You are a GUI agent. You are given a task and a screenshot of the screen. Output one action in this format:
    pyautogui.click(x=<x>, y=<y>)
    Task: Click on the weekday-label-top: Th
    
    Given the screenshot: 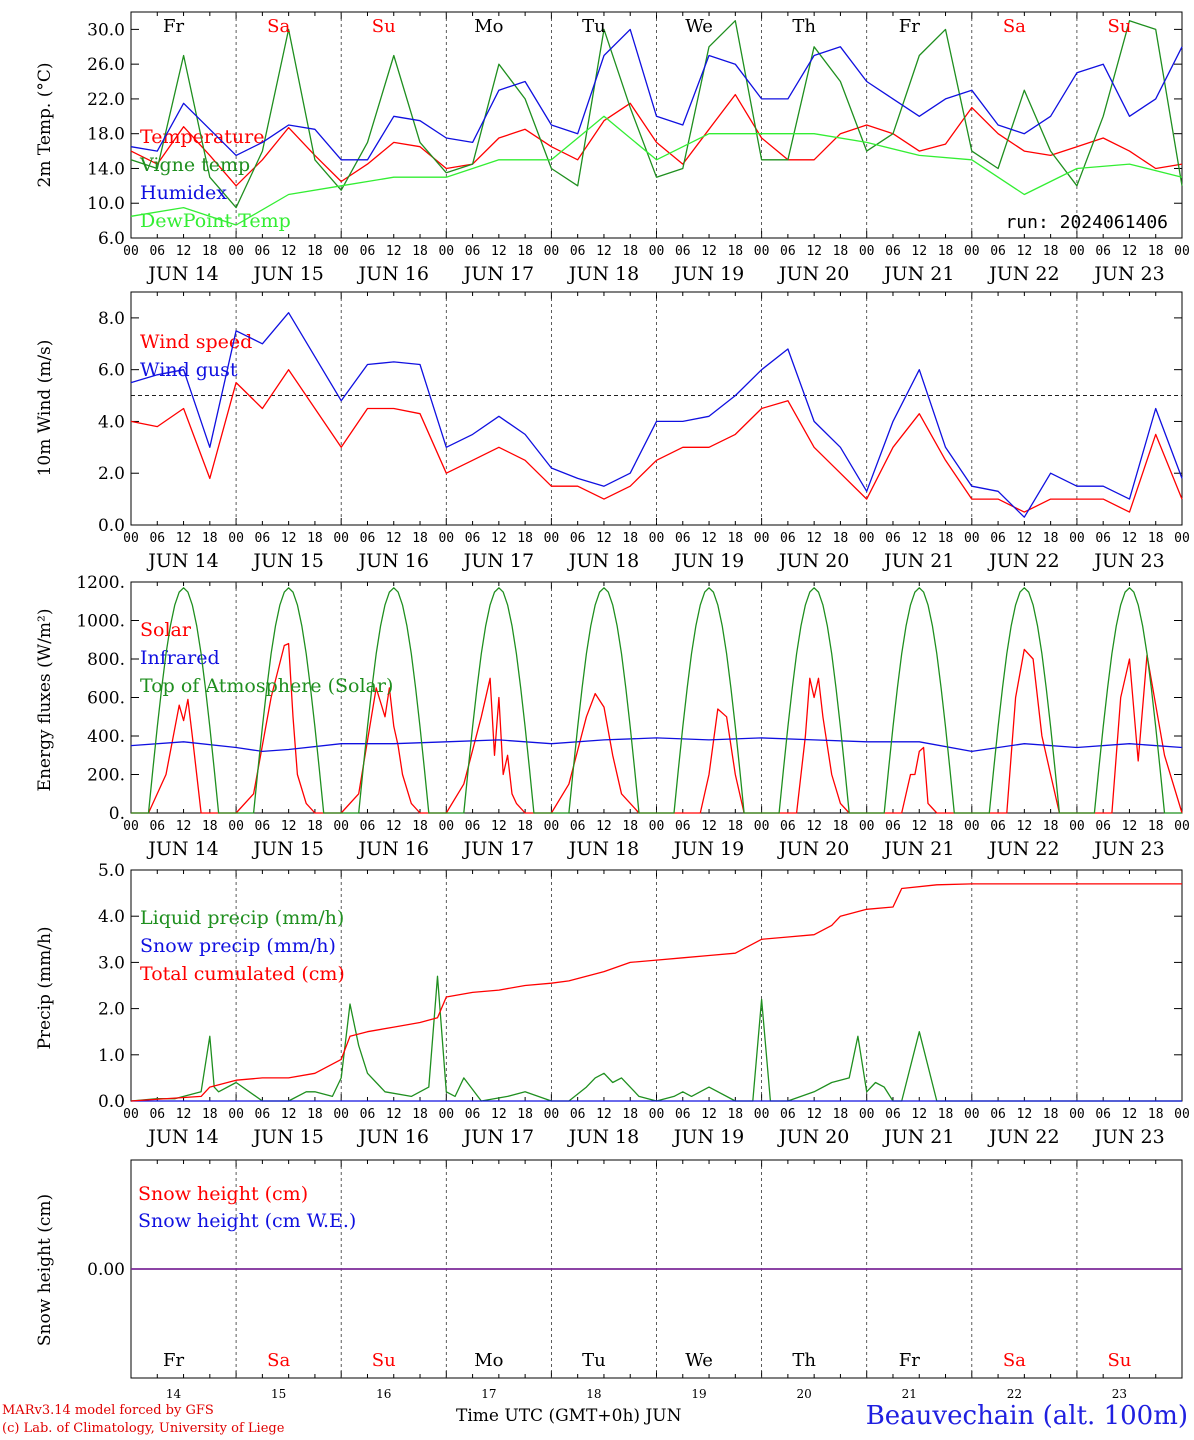 What is the action you would take?
    pyautogui.click(x=804, y=26)
    